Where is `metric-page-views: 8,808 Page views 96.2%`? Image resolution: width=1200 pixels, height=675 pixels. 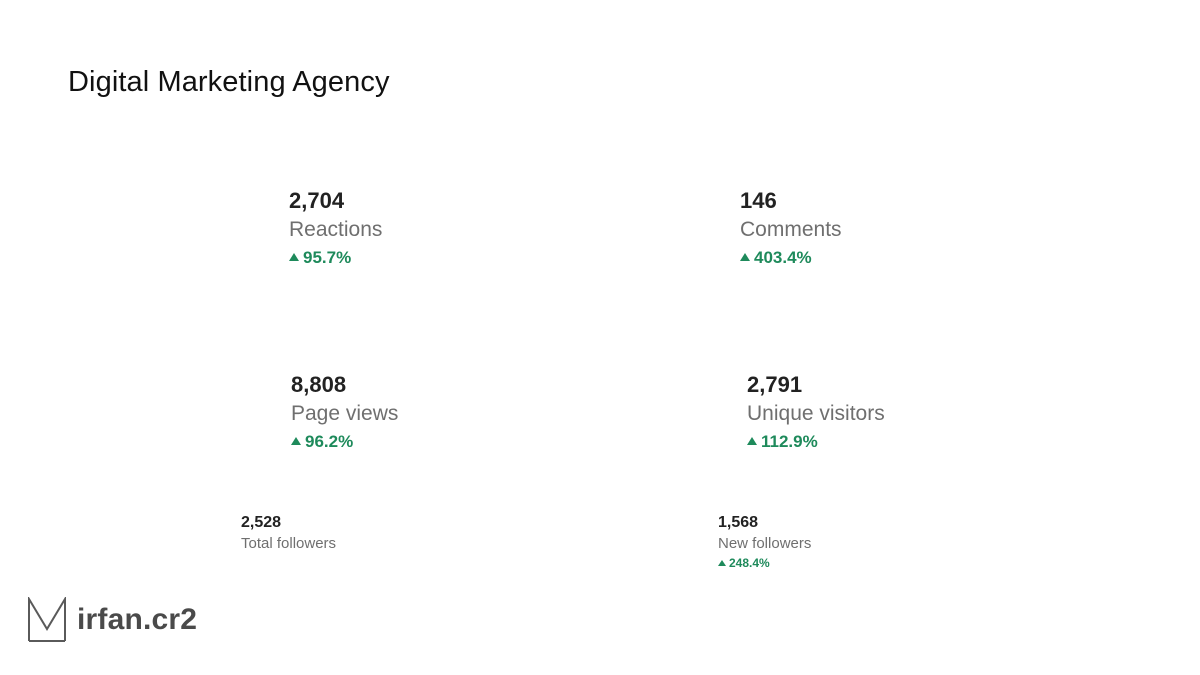
metric-page-views: 8,808 Page views 96.2% is located at coordinates (344, 413).